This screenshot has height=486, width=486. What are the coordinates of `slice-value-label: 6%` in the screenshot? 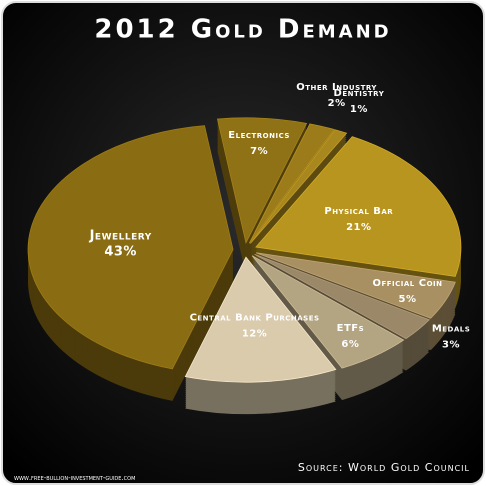 It's located at (350, 344).